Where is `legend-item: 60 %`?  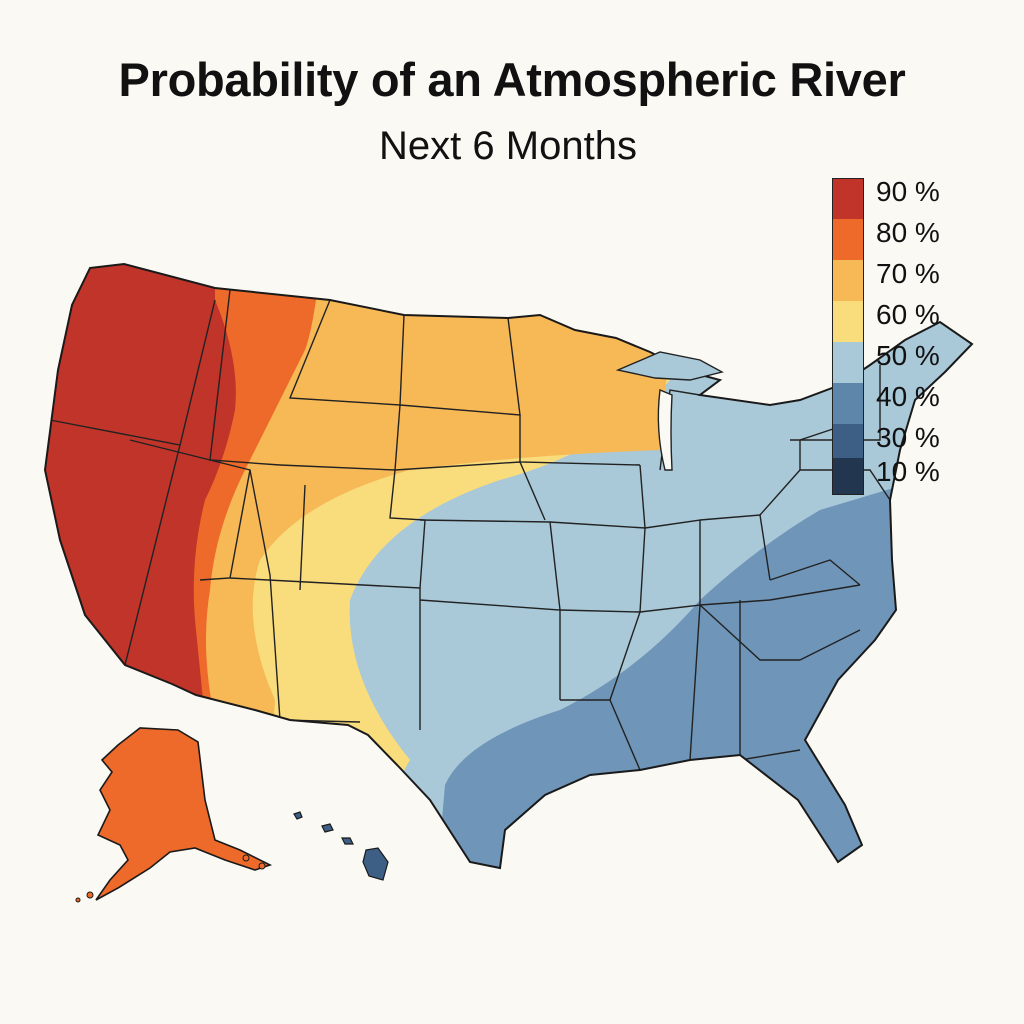
legend-item: 60 % is located at coordinates (922, 320).